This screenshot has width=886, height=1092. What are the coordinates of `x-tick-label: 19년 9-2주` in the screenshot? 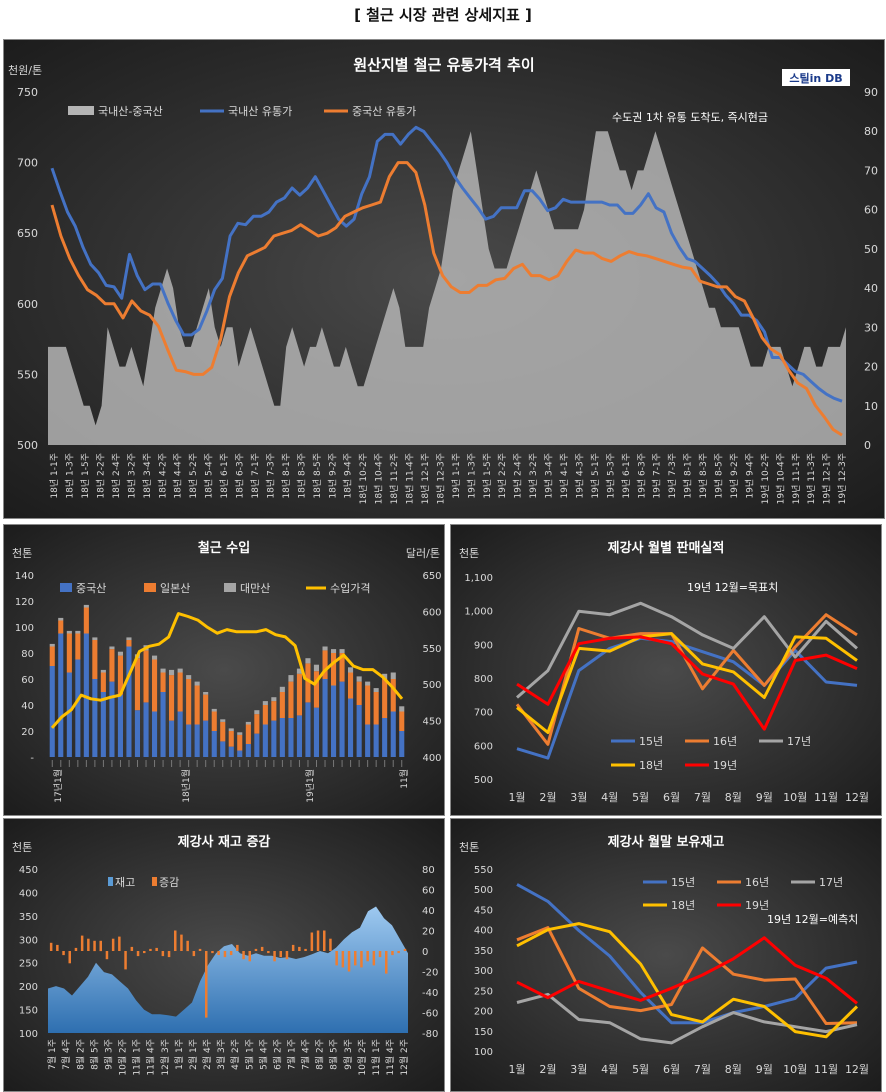 It's located at (734, 476).